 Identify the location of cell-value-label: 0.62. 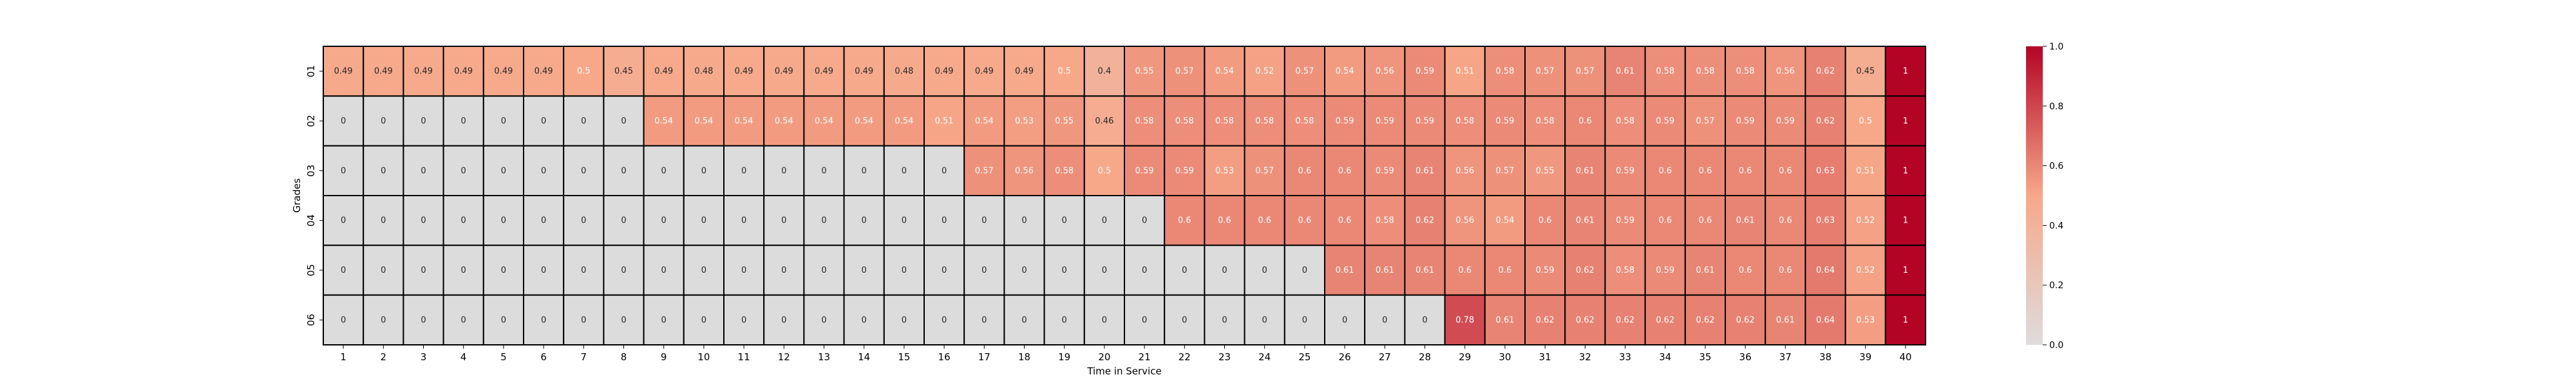
(1625, 320).